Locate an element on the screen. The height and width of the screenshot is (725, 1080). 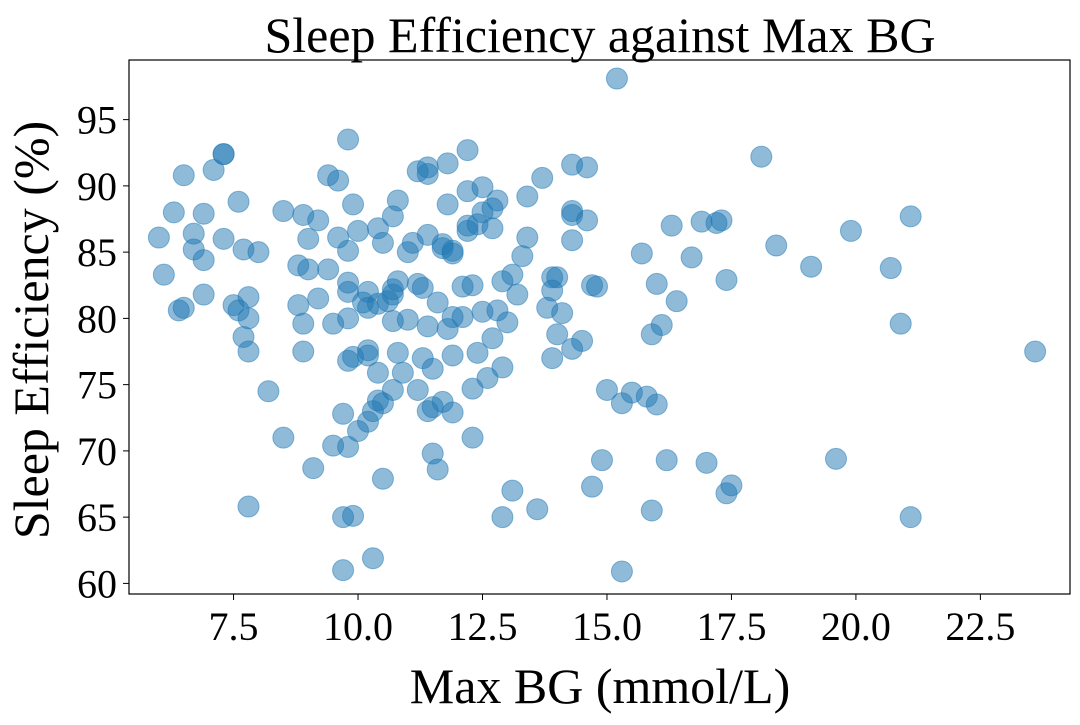
x-tick-label: 22.5 is located at coordinates (980, 626).